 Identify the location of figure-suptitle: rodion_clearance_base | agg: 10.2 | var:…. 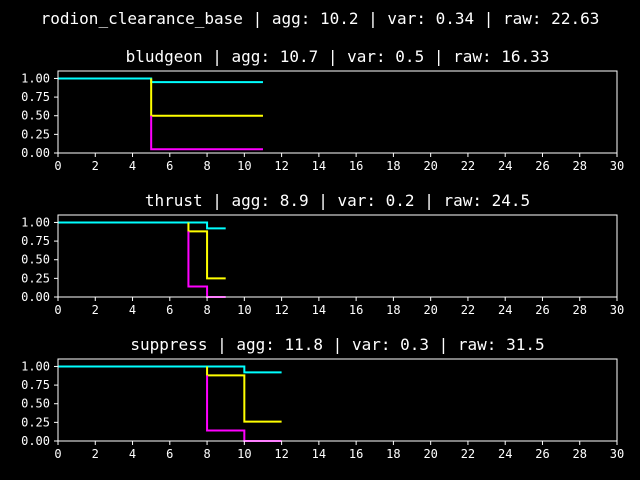
(320, 18).